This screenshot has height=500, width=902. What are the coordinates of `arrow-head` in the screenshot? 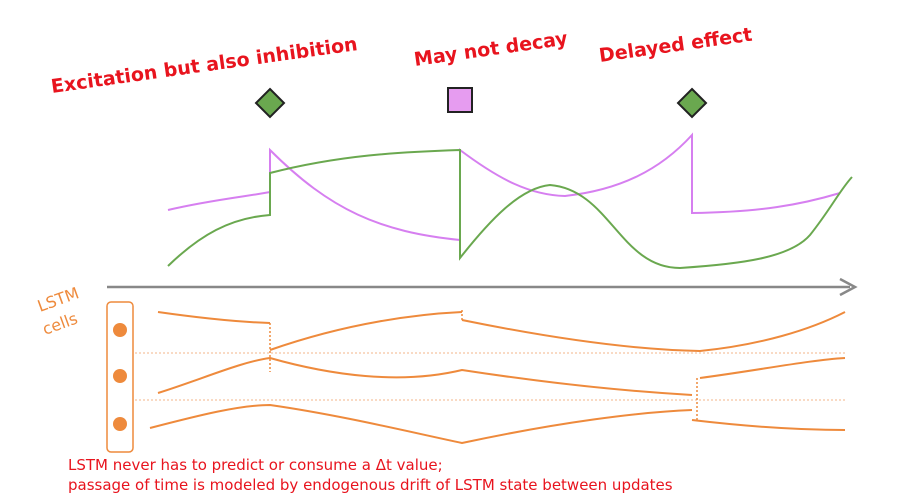 It's located at (848, 287).